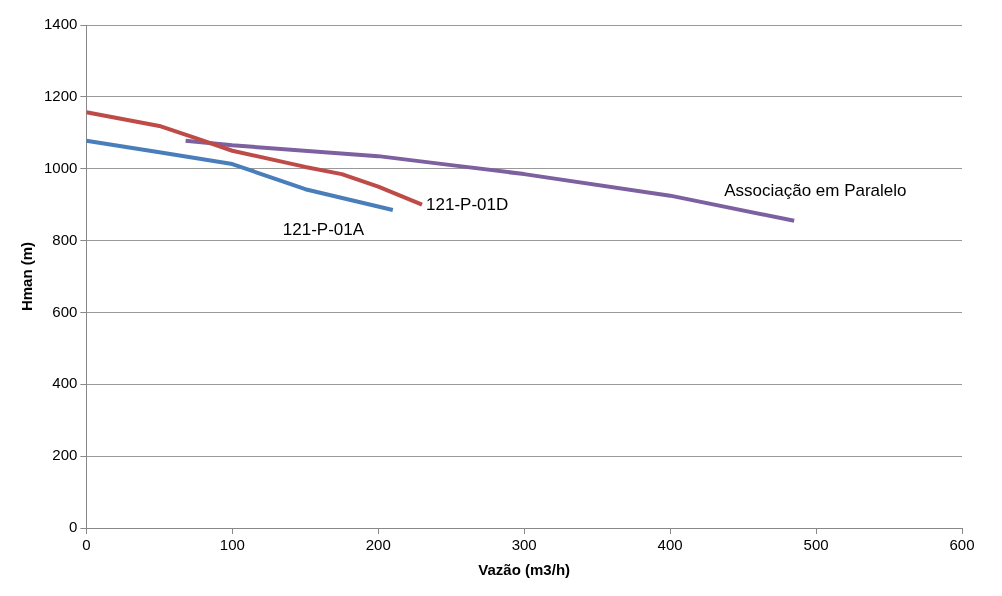 The height and width of the screenshot is (596, 1002). I want to click on y-tick-label: 600, so click(65, 311).